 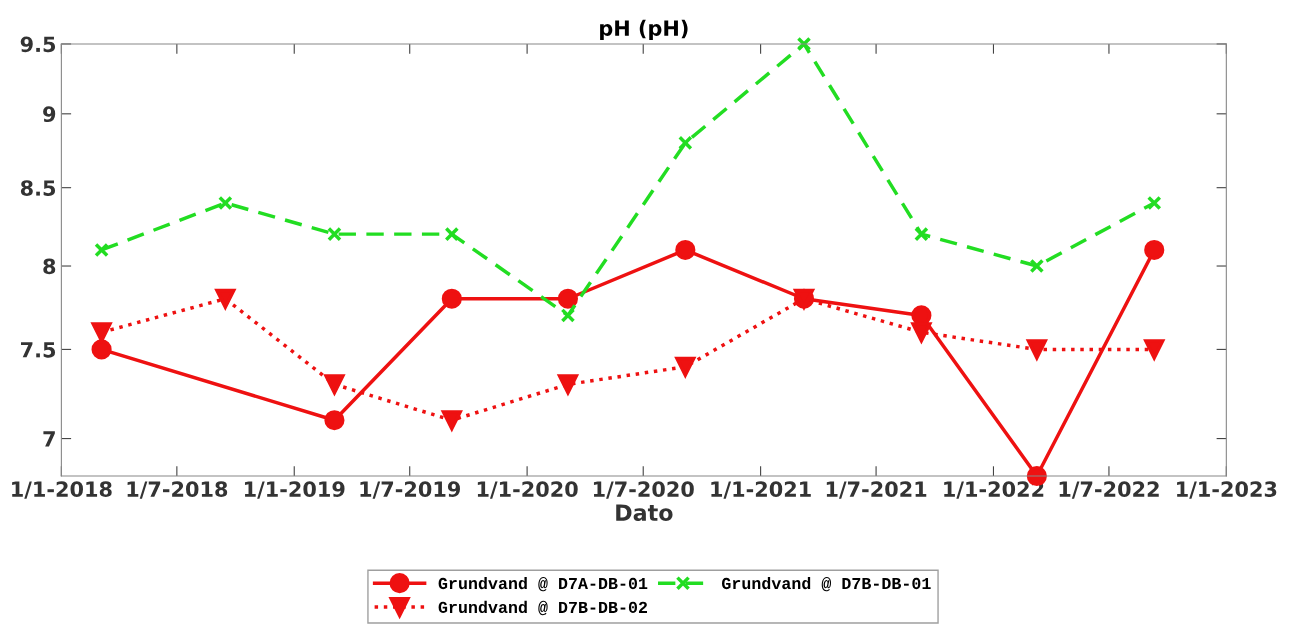 I want to click on y-tick-label: 8.5, so click(x=38, y=188).